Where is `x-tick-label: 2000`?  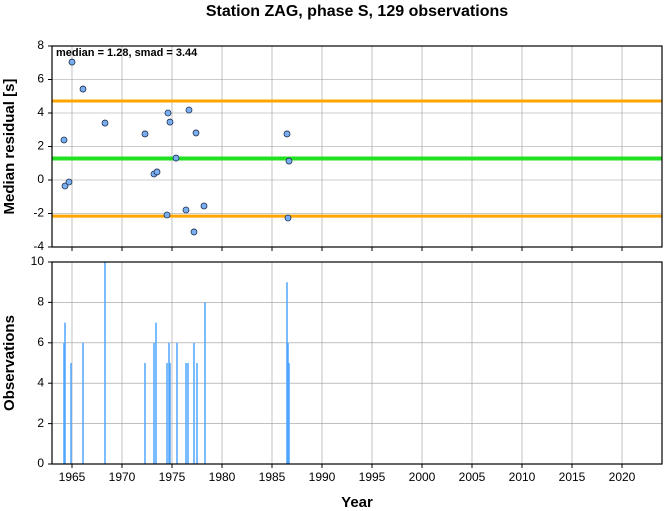 x-tick-label: 2000 is located at coordinates (422, 477).